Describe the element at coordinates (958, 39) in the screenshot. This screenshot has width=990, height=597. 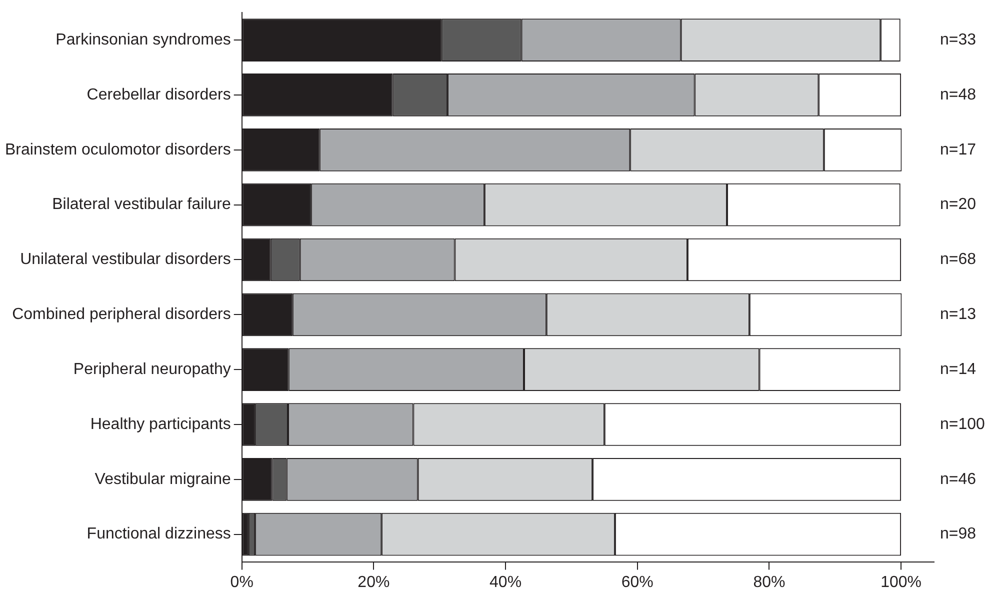
I see `text: n=33` at that location.